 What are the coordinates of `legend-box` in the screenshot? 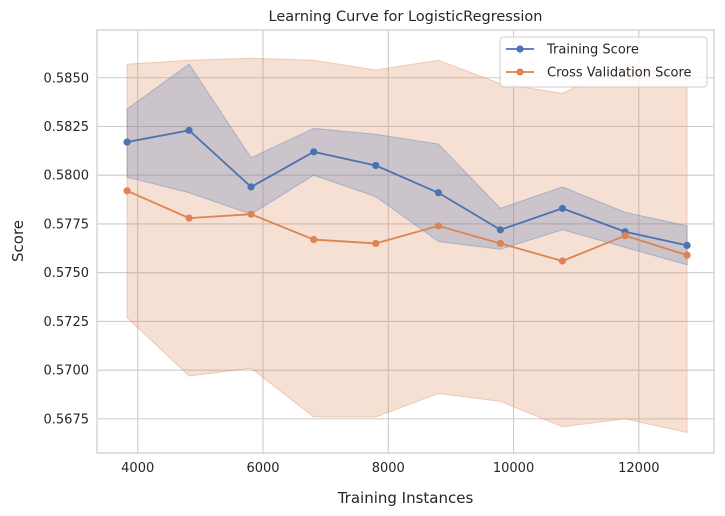 It's located at (603, 62).